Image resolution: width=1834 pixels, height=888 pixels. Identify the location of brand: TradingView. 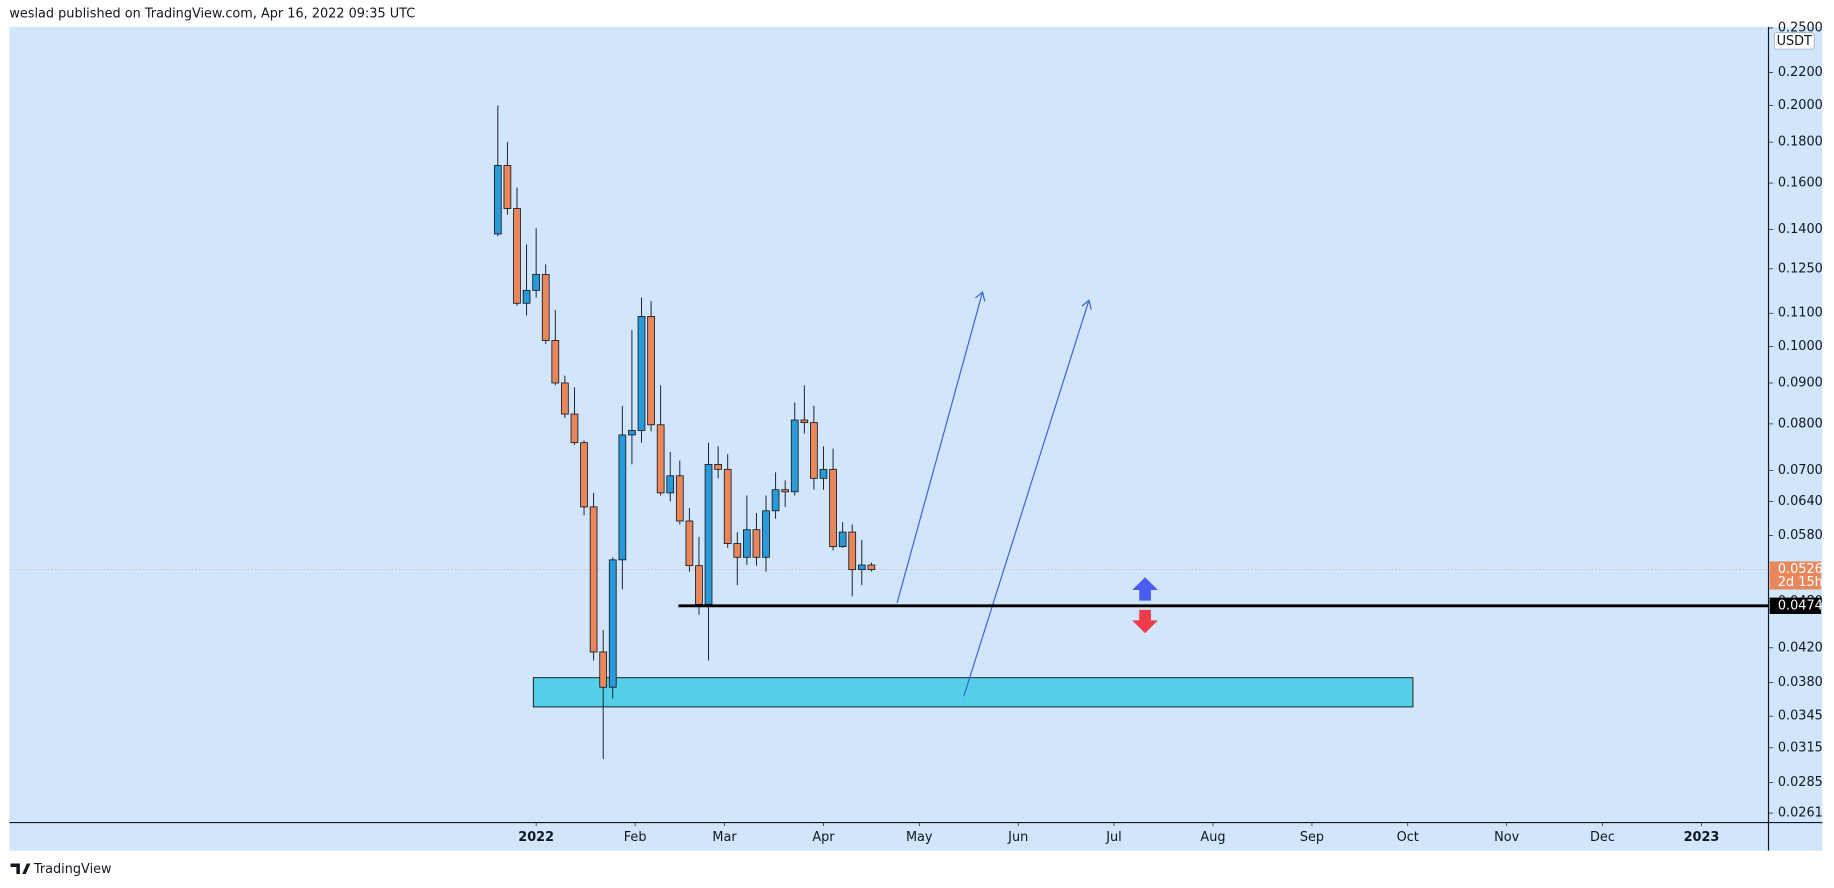
(61, 869).